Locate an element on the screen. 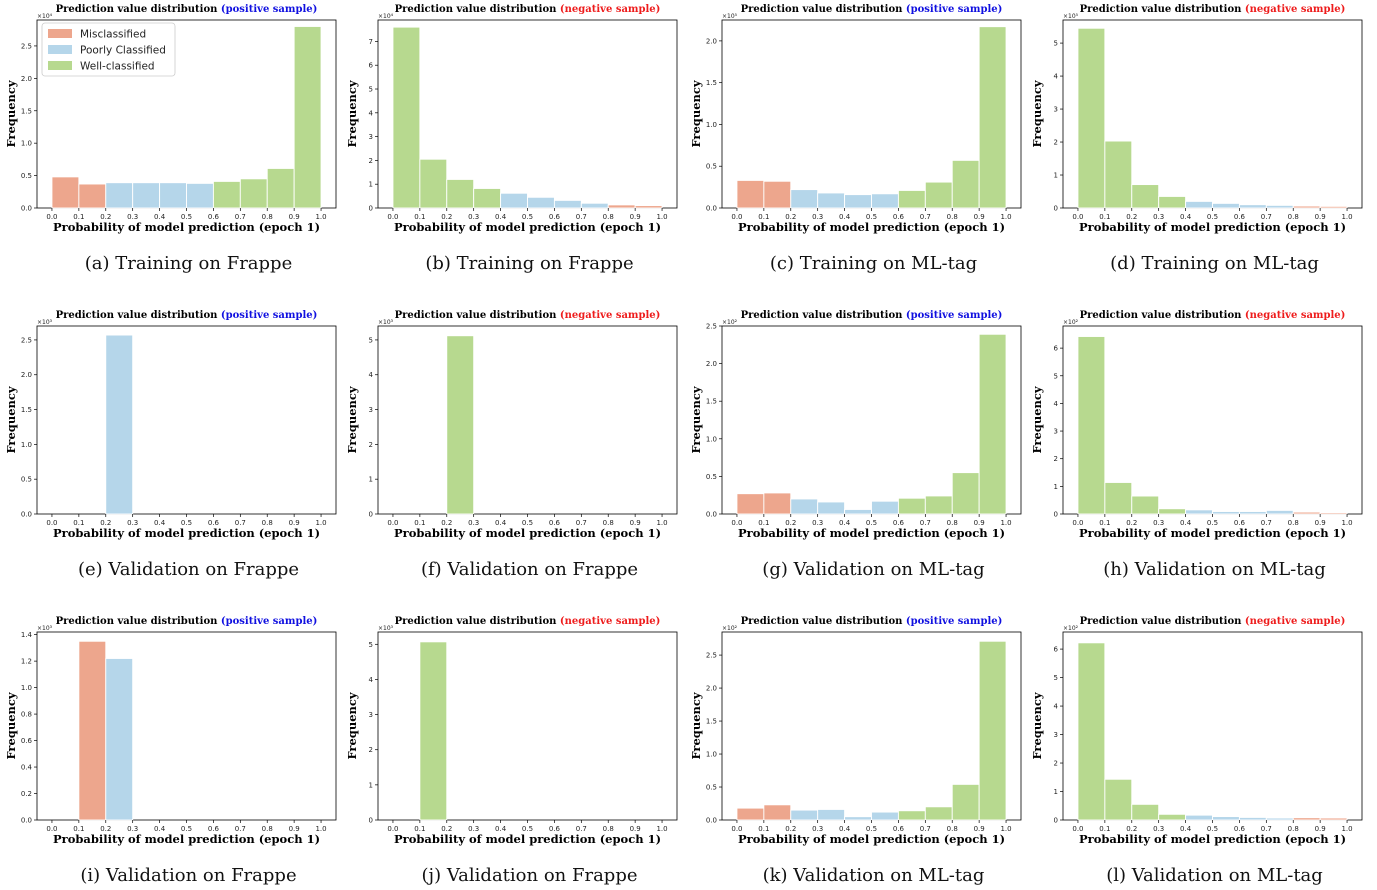 This screenshot has height=890, width=1377. x-tick-label: 0.5 is located at coordinates (527, 829).